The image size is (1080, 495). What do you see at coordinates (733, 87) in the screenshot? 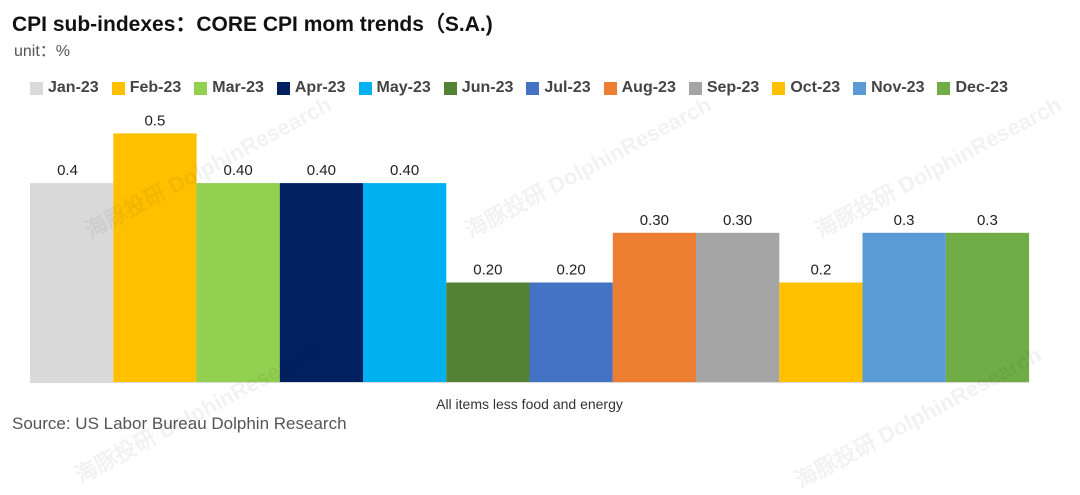
I see `legend-label: Sep-23` at bounding box center [733, 87].